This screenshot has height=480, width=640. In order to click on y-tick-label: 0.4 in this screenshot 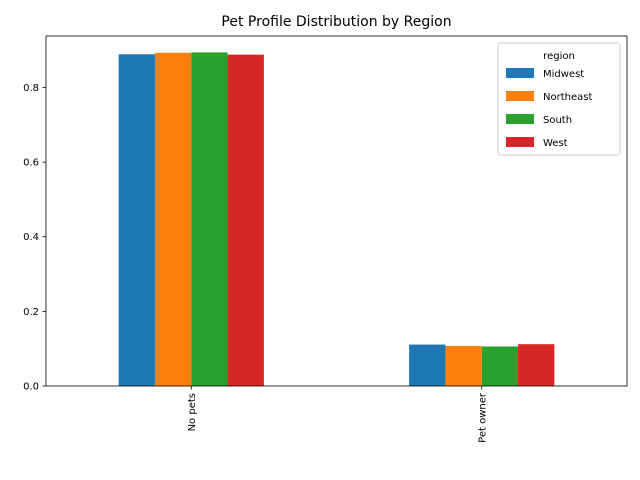, I will do `click(31, 237)`.